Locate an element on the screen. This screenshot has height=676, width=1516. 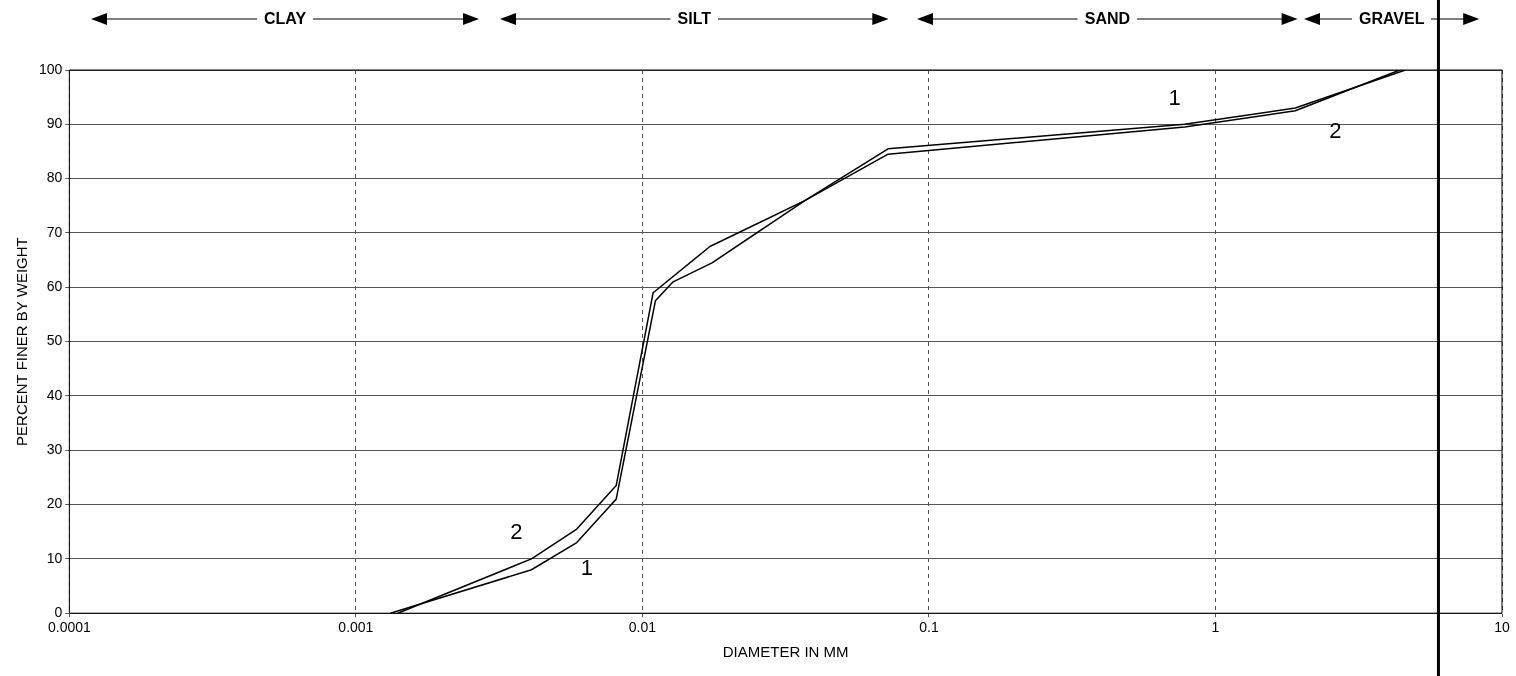
text: GRAVEL is located at coordinates (1391, 19).